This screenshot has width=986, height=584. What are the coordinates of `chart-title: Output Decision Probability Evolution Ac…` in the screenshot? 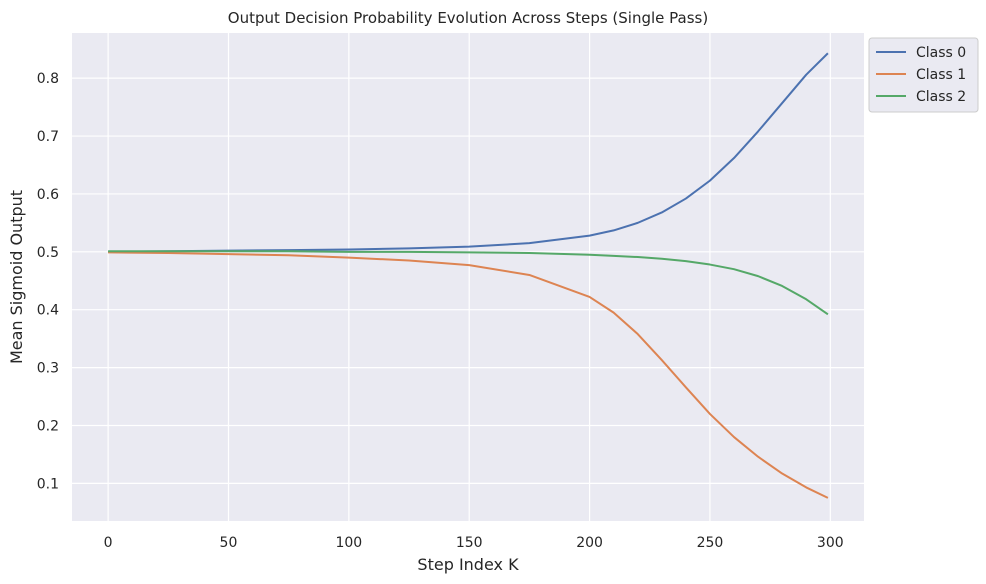 It's located at (468, 18).